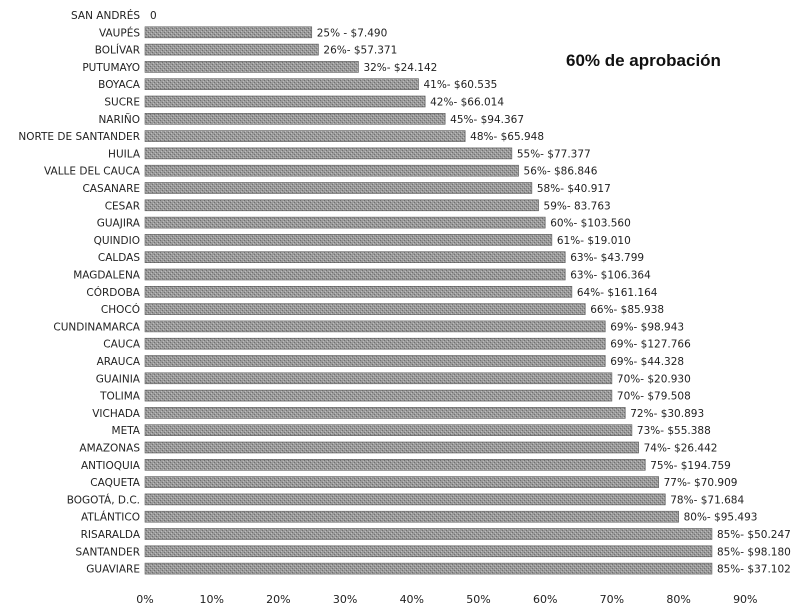  Describe the element at coordinates (400, 68) in the screenshot. I see `data-label: 32%- $24.142` at that location.